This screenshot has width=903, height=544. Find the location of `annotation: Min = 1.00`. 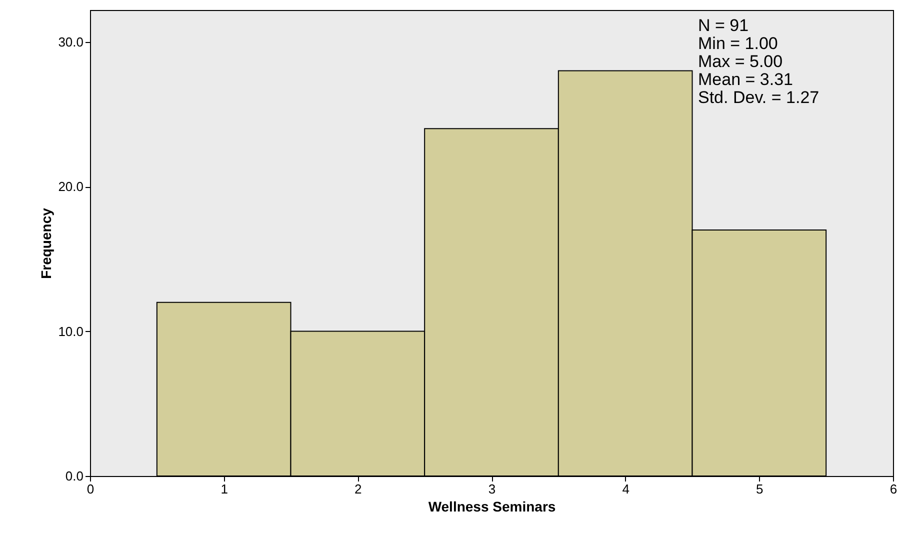

annotation: Min = 1.00 is located at coordinates (738, 43).